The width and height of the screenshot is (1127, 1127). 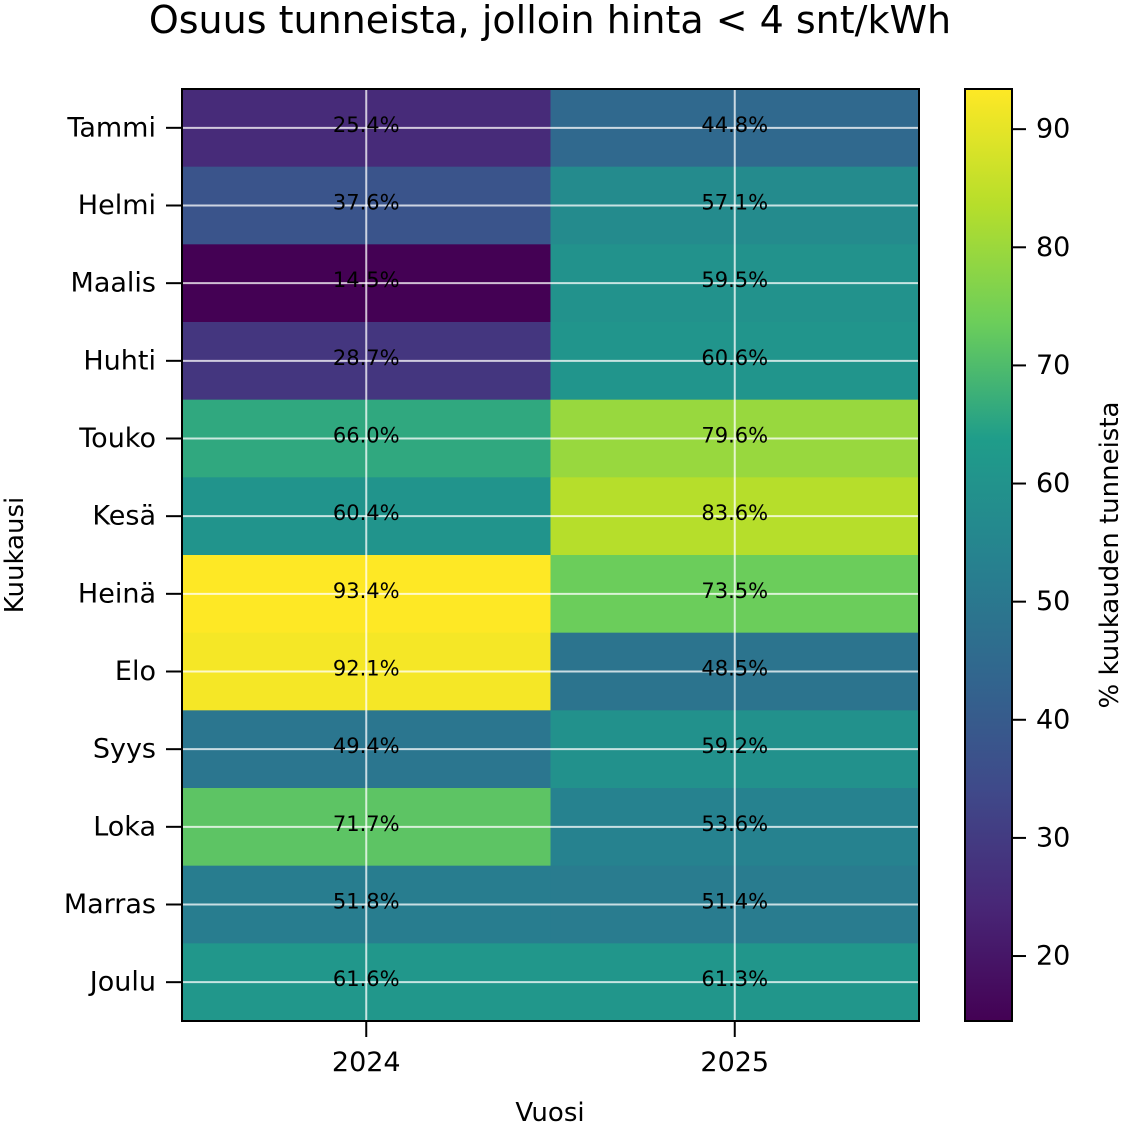 I want to click on cell-value-label: 60.4%, so click(x=366, y=513).